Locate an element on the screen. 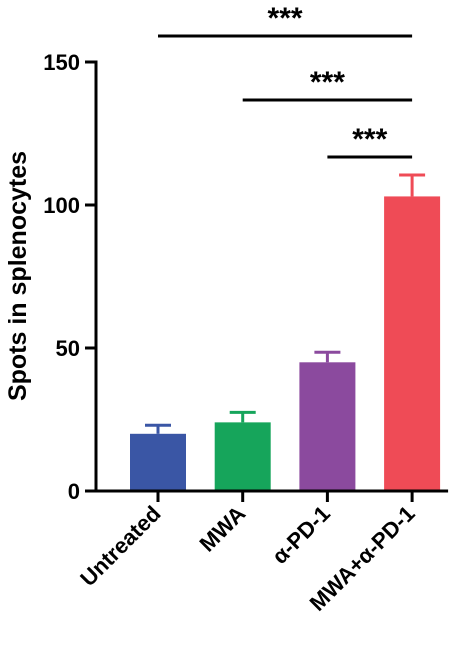  y-tick-label: 50 is located at coordinates (68, 348).